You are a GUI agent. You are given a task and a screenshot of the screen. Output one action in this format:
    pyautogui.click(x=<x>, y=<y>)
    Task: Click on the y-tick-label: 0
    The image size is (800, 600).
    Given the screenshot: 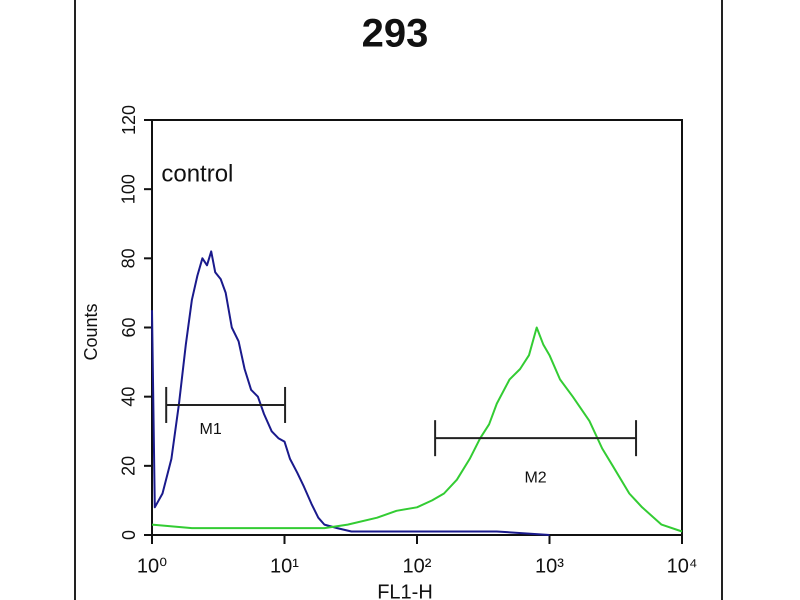 What is the action you would take?
    pyautogui.click(x=129, y=535)
    